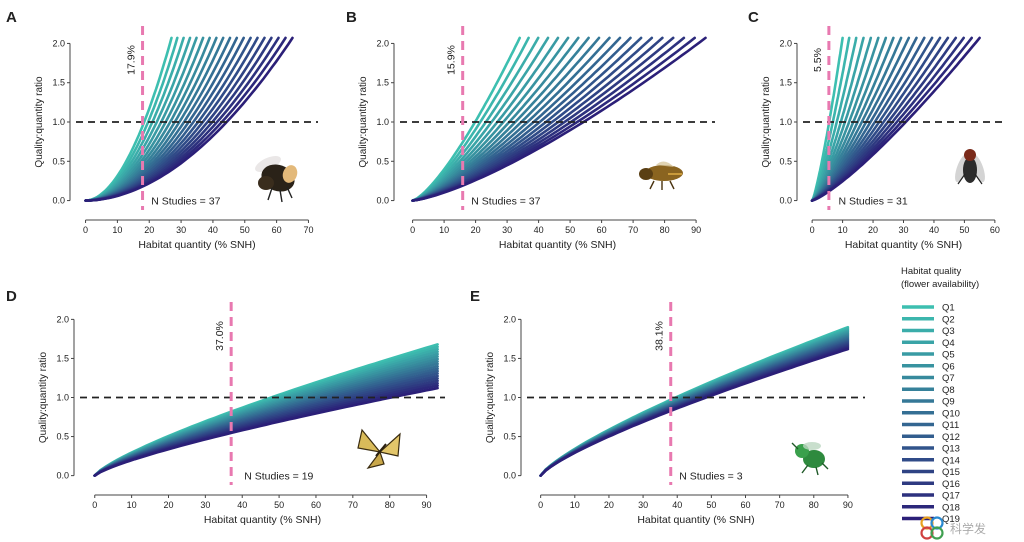 This screenshot has width=1024, height=542. What do you see at coordinates (951, 519) in the screenshot?
I see `legend-label-q19: Q19` at bounding box center [951, 519].